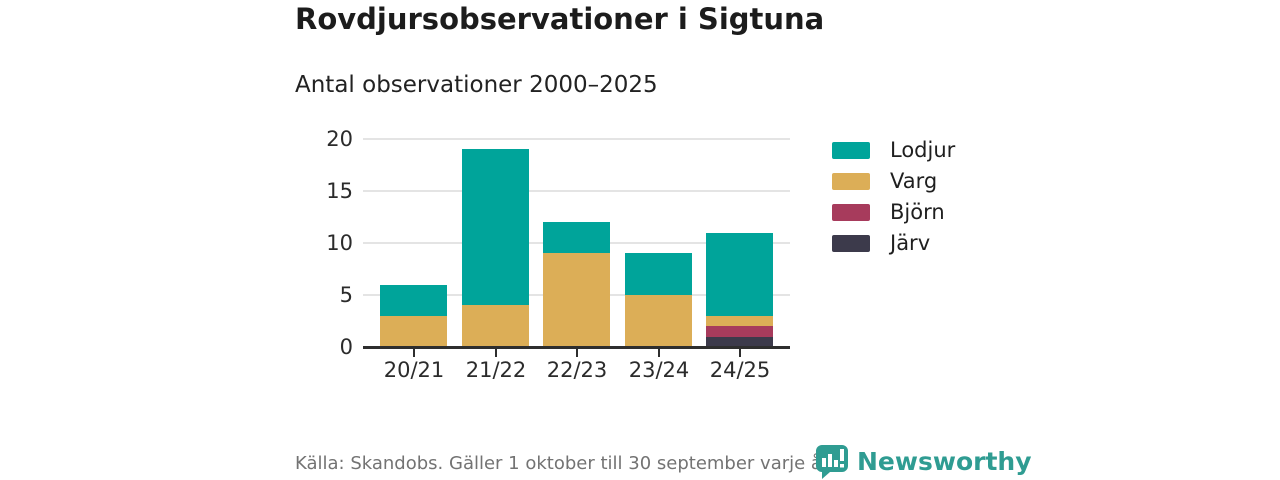 The width and height of the screenshot is (1280, 480). Describe the element at coordinates (894, 196) in the screenshot. I see `legend: Lodjur Varg Björn Järv` at that location.